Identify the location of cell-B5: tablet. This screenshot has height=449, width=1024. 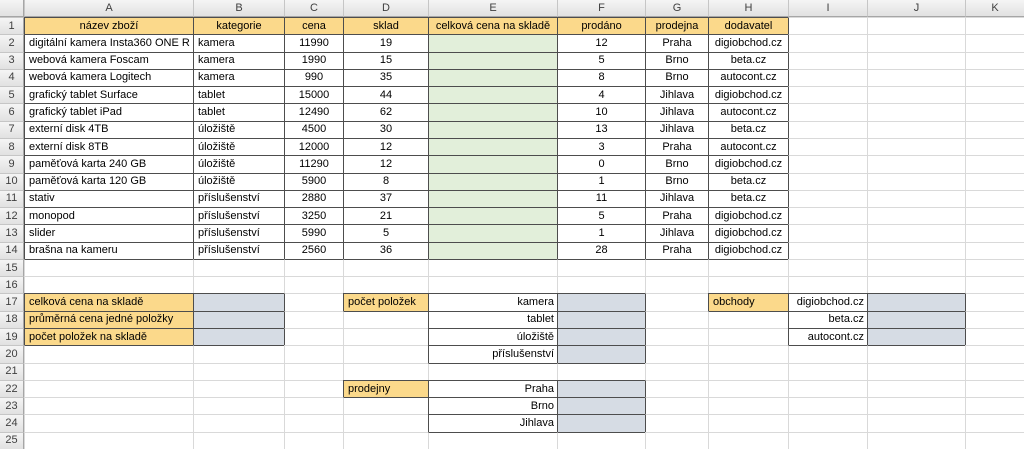
(238, 95).